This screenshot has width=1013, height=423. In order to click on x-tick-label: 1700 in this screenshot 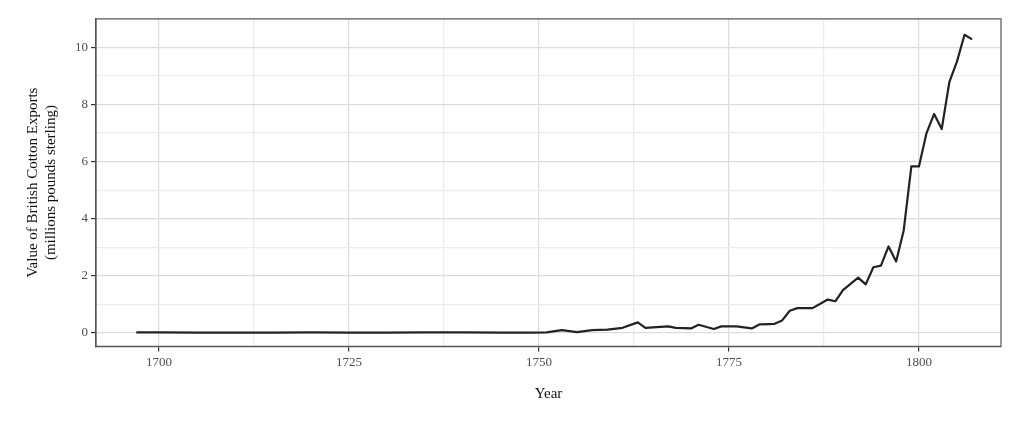, I will do `click(159, 361)`.